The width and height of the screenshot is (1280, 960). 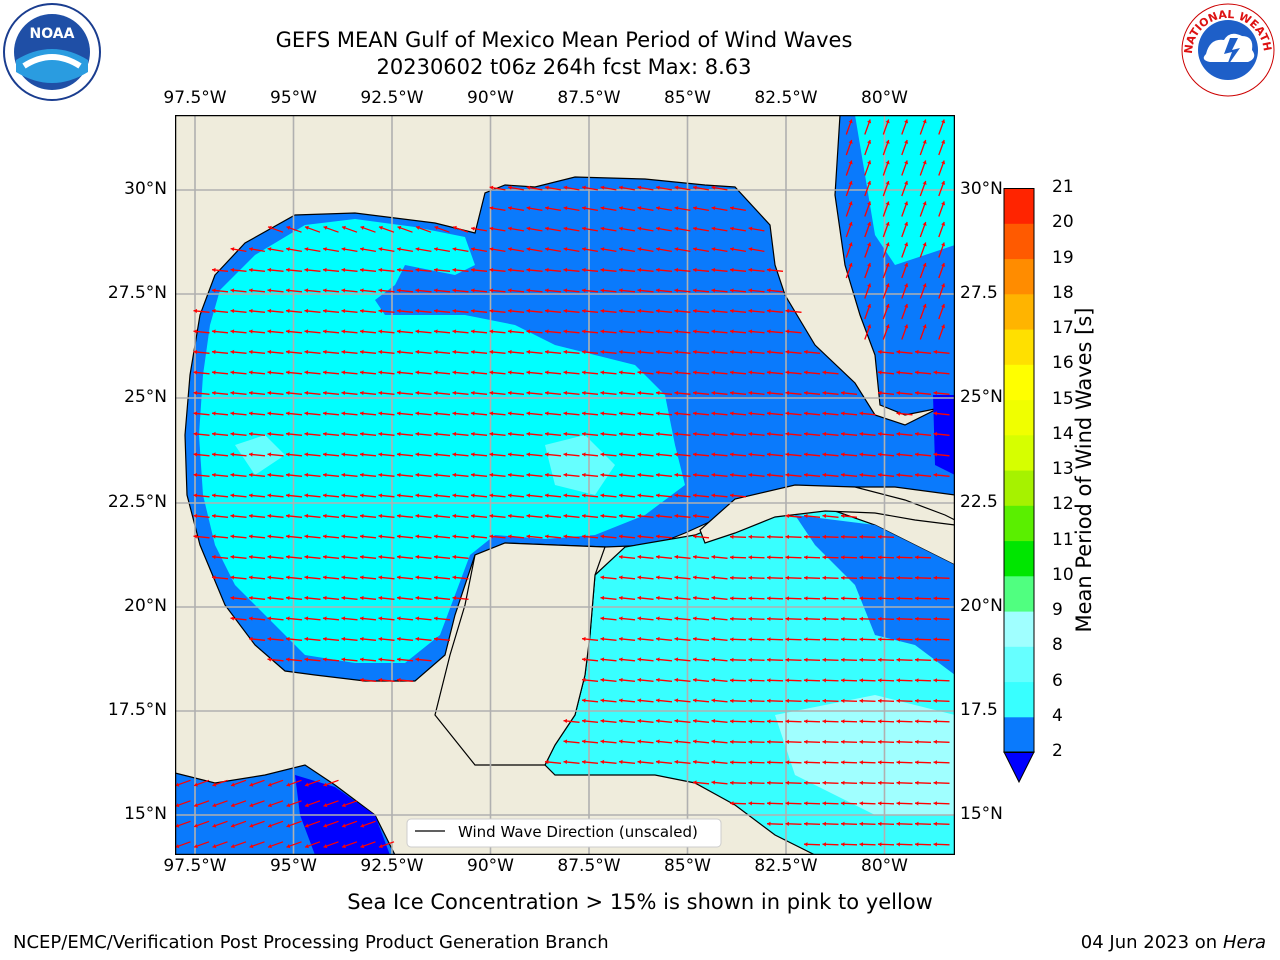 What do you see at coordinates (1019, 347) in the screenshot?
I see `colorbar-segment` at bounding box center [1019, 347].